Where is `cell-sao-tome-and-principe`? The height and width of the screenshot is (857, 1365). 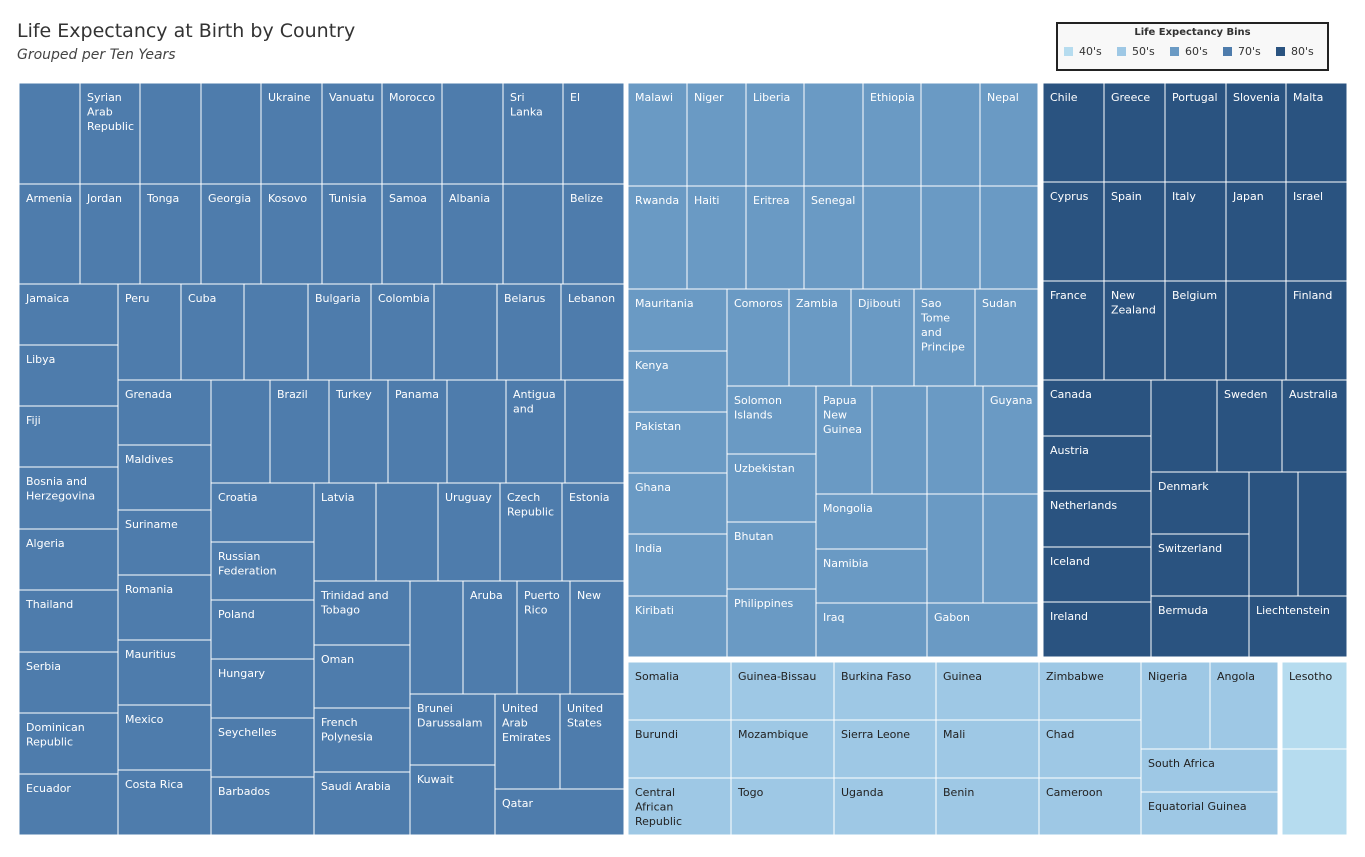 cell-sao-tome-and-principe is located at coordinates (944, 337).